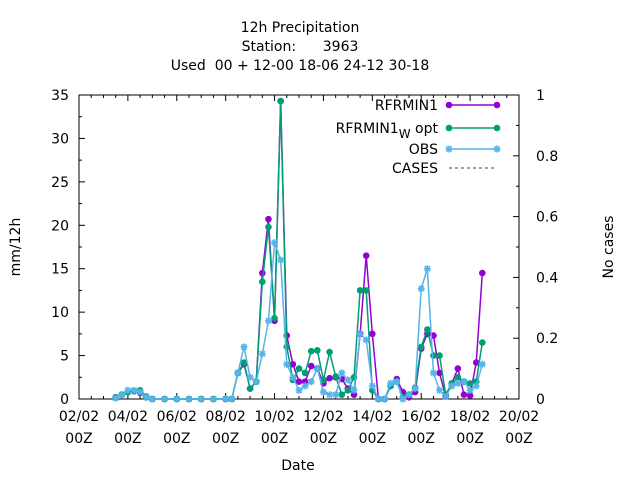 This screenshot has height=480, width=640. Describe the element at coordinates (300, 66) in the screenshot. I see `title-line: Used 00 + 12-00 18-06 24-12 30-18` at that location.